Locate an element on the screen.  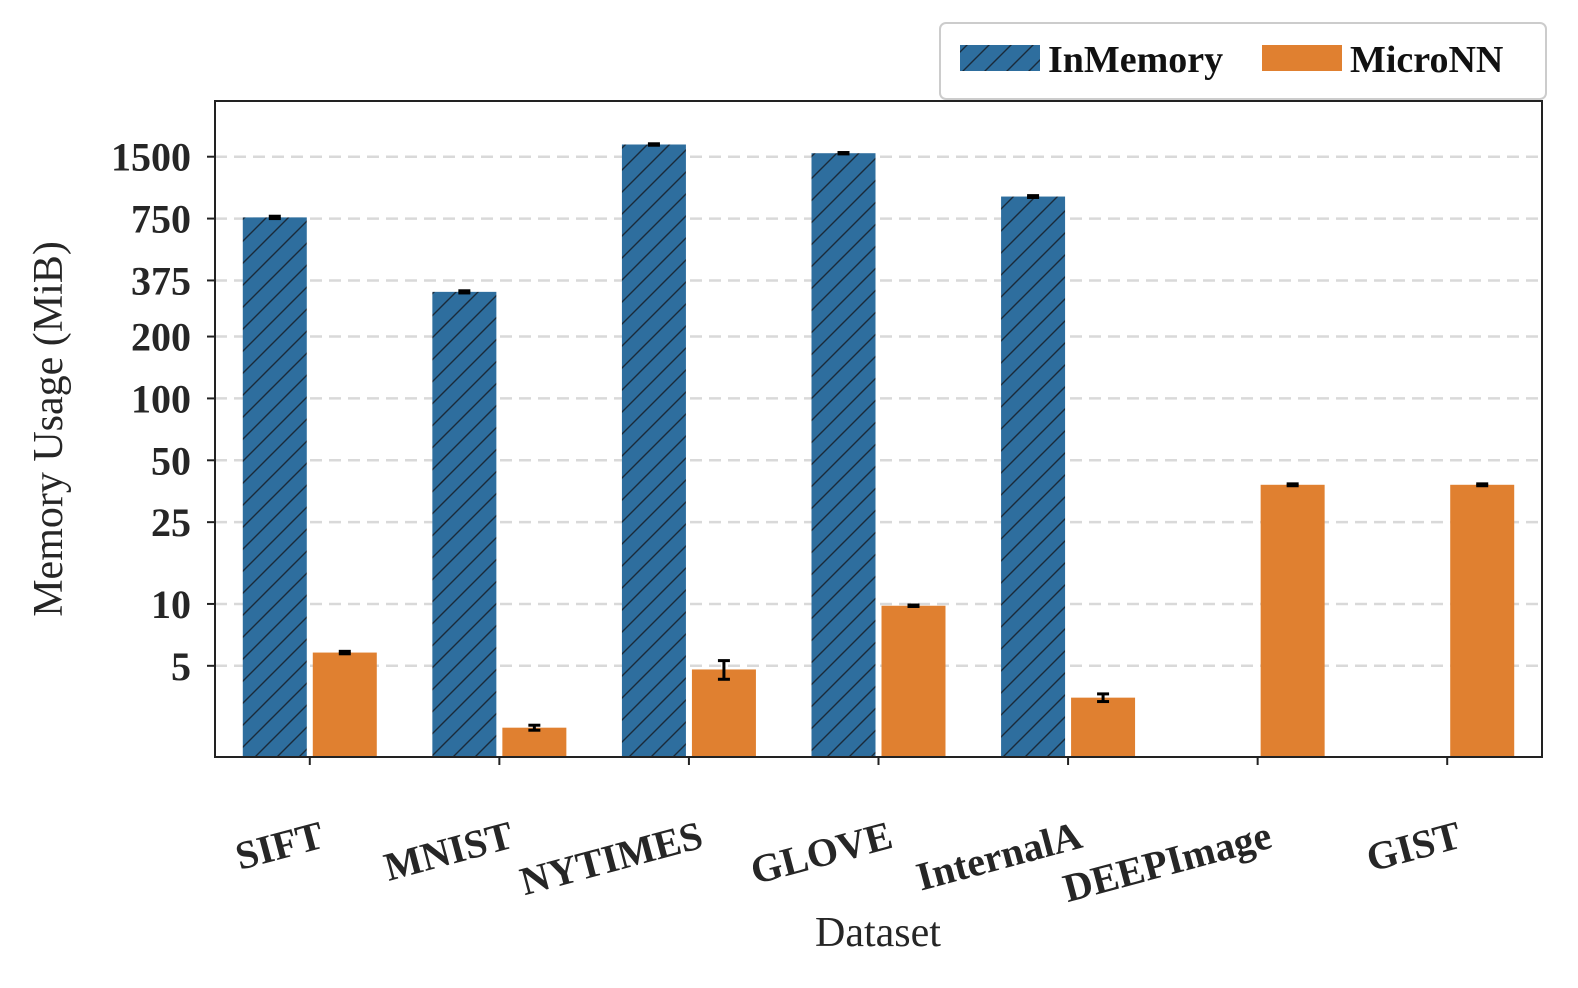
y-tick-label-5: 5 is located at coordinates (181, 666).